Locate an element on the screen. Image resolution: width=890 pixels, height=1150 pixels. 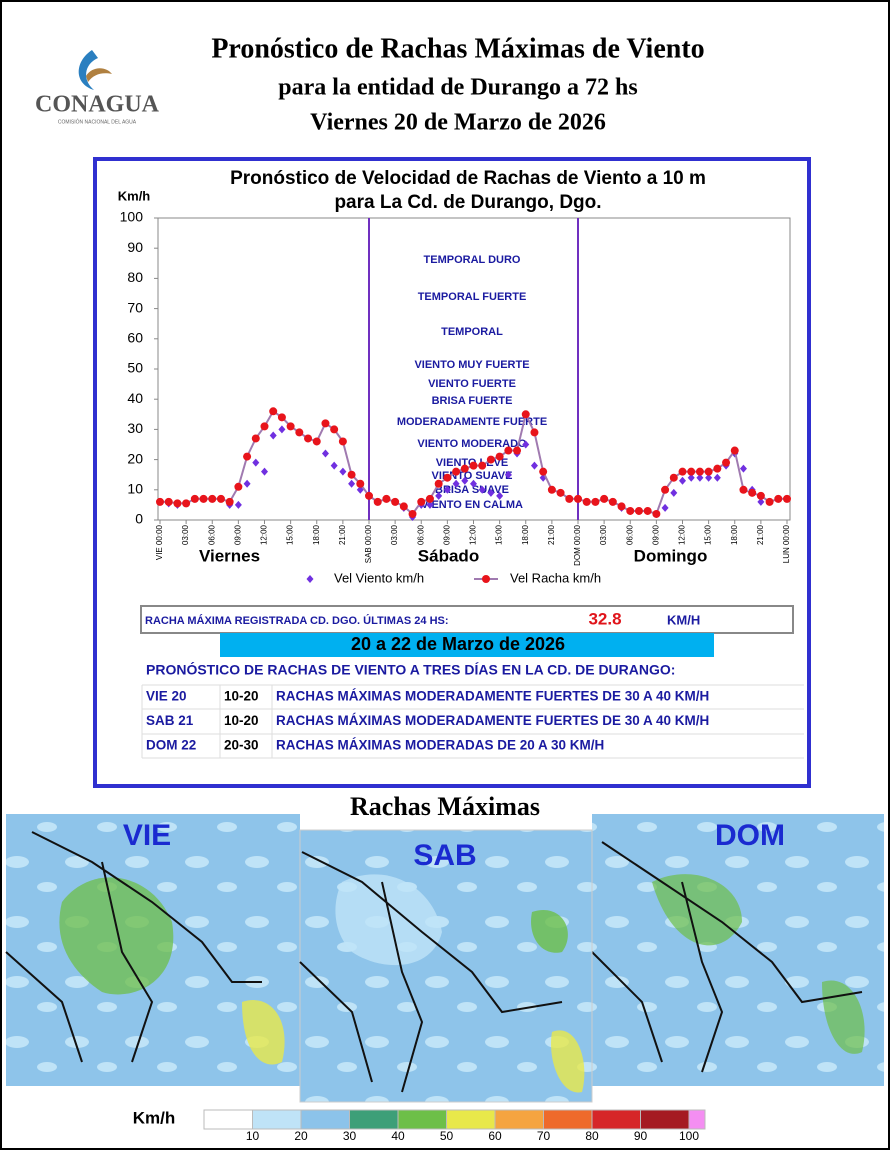
zone-label: TEMPORAL DURO is located at coordinates (472, 260).